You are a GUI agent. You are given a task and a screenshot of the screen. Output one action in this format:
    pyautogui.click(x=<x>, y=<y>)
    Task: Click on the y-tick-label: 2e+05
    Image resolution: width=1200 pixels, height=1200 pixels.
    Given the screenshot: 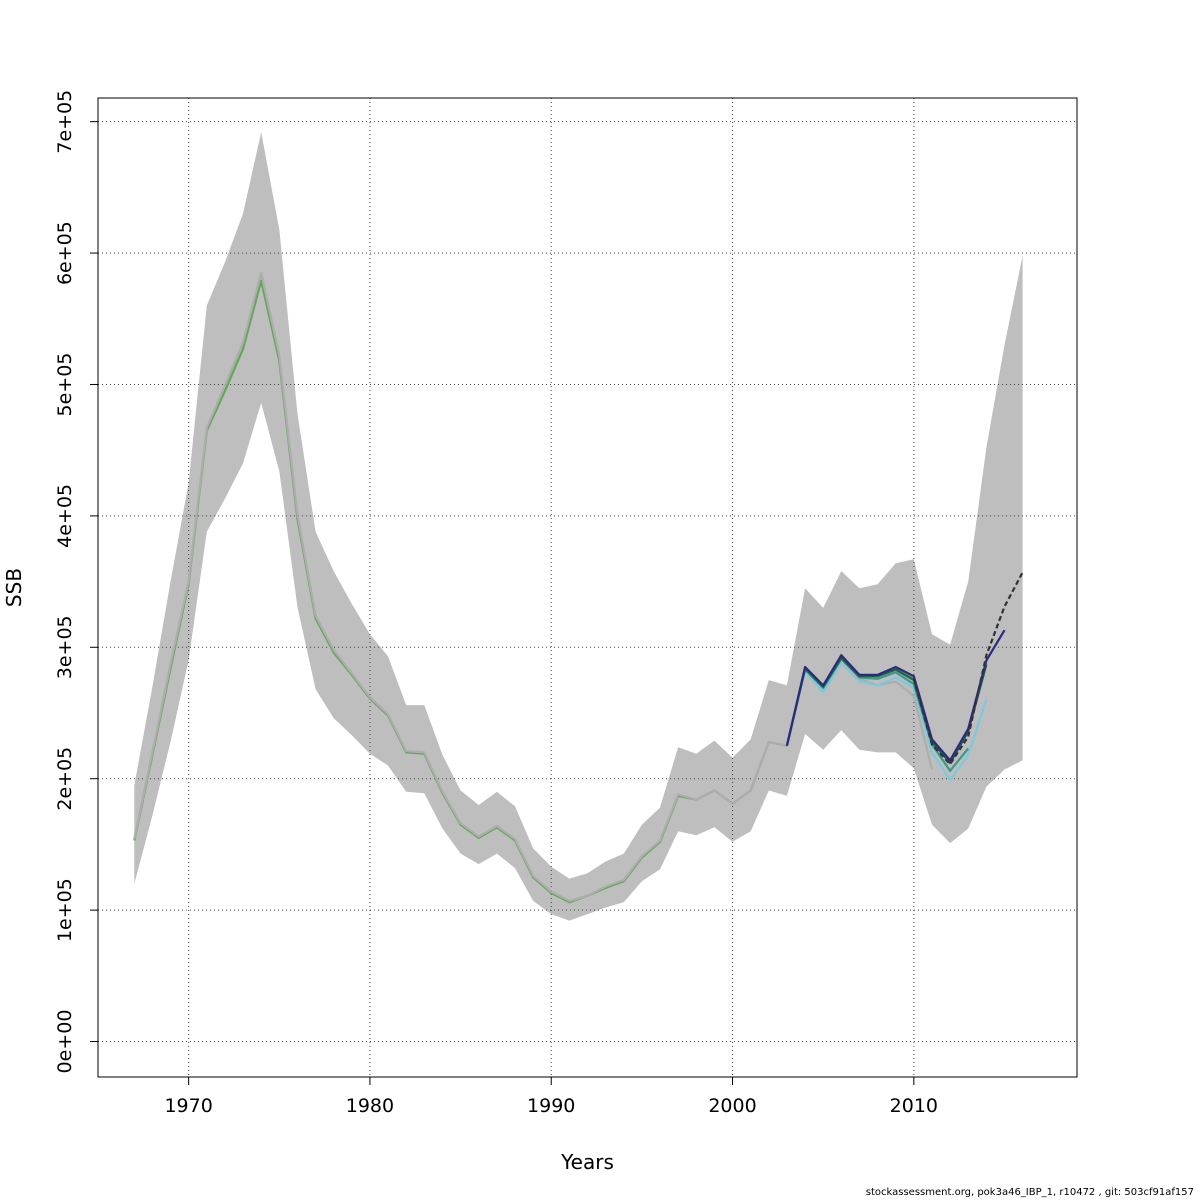 What is the action you would take?
    pyautogui.click(x=65, y=779)
    